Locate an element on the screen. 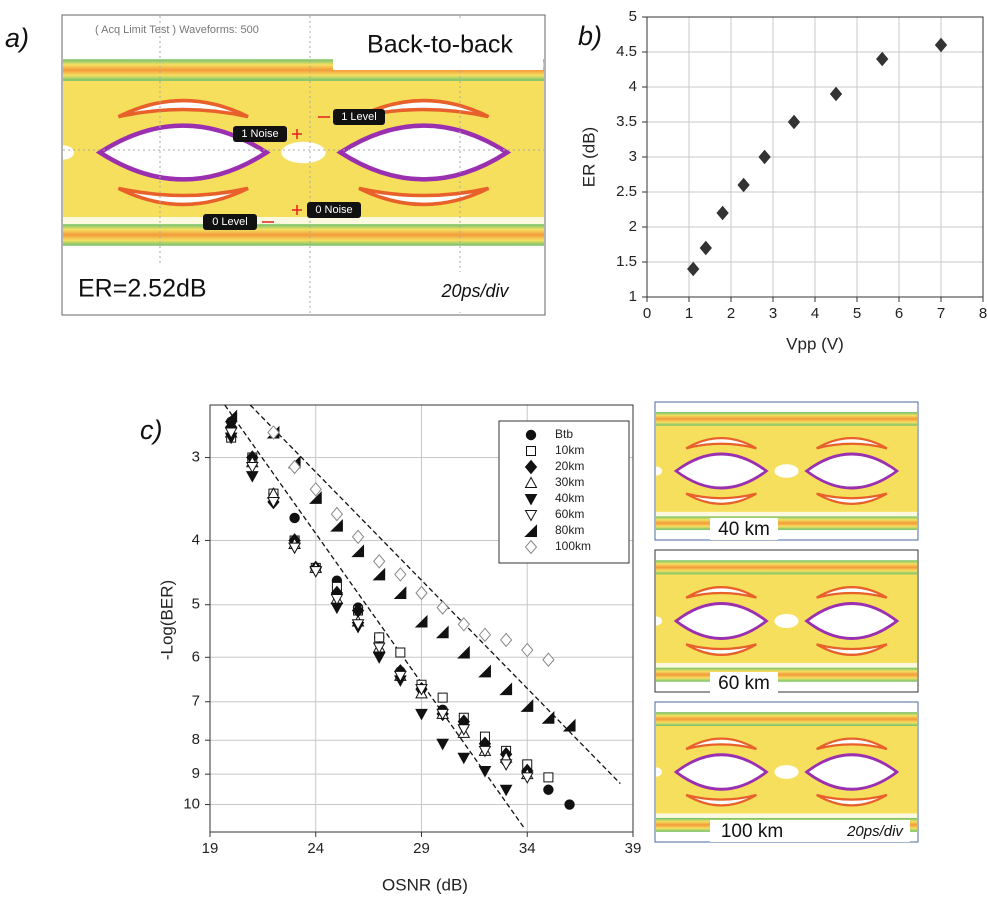  panel-label: c) is located at coordinates (151, 430).